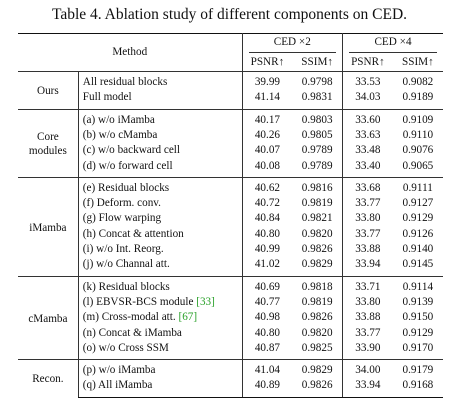  Describe the element at coordinates (160, 204) in the screenshot. I see `method-cell: (f) Deform. conv.` at that location.